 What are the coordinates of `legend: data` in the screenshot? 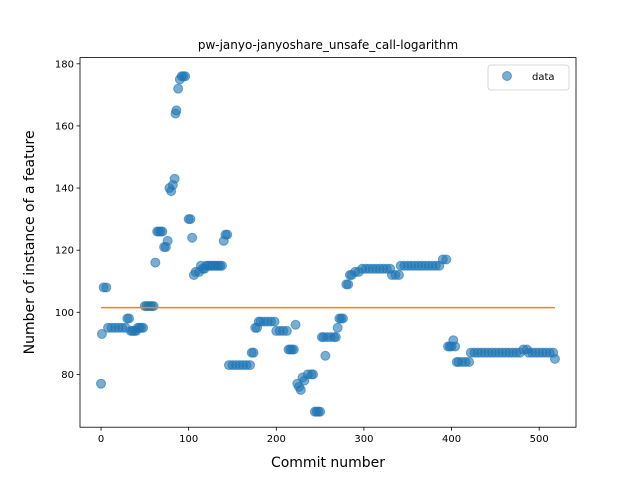 It's located at (528, 77).